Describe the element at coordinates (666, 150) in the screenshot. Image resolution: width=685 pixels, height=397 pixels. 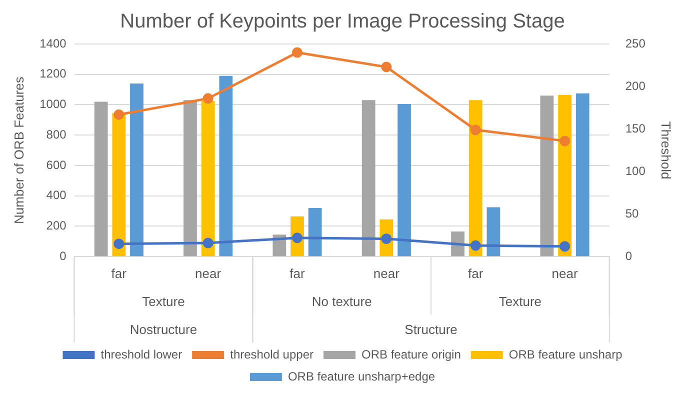
I see `y2-axis-title: Threshold` at that location.